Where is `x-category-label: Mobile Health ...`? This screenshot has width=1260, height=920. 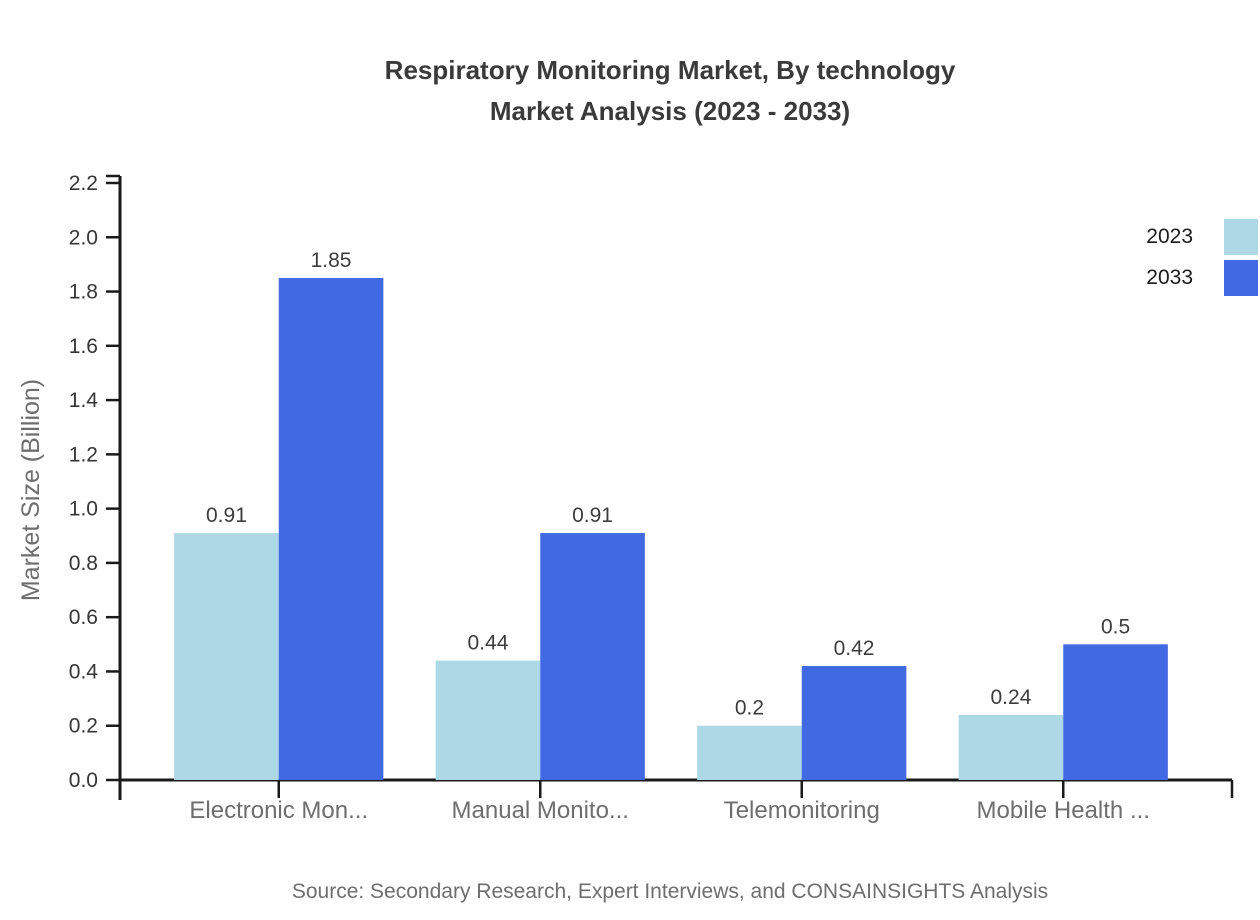 x-category-label: Mobile Health ... is located at coordinates (1063, 810).